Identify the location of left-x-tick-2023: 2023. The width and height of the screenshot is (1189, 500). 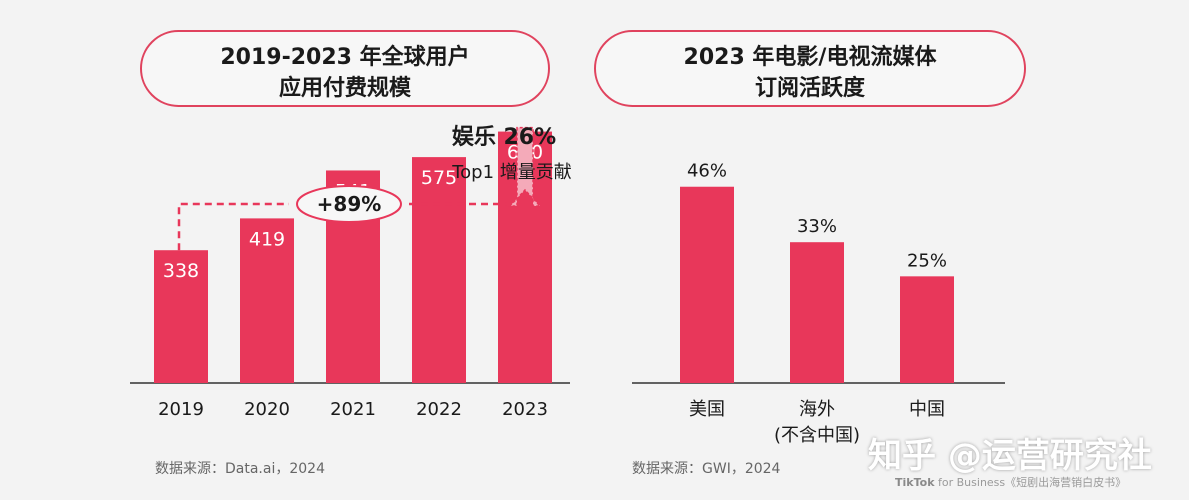
(525, 409).